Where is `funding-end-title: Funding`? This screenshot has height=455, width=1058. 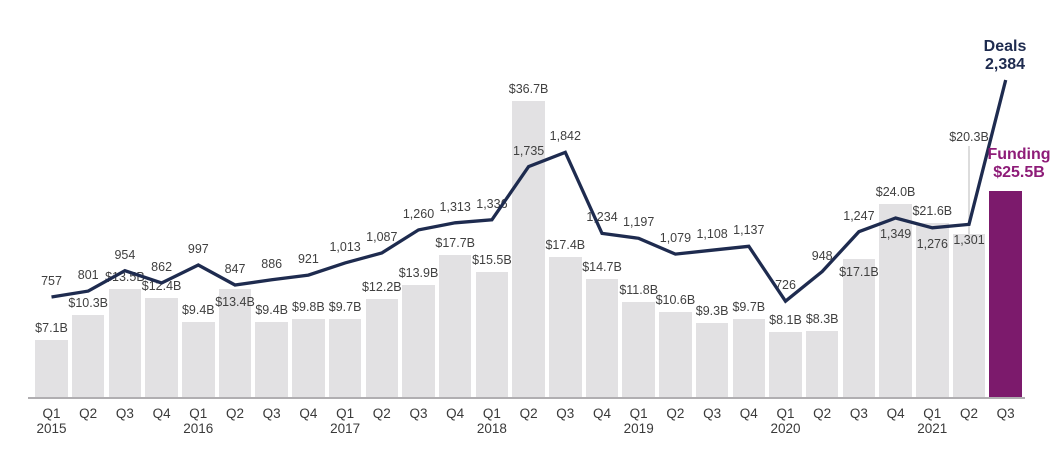 funding-end-title: Funding is located at coordinates (1019, 154).